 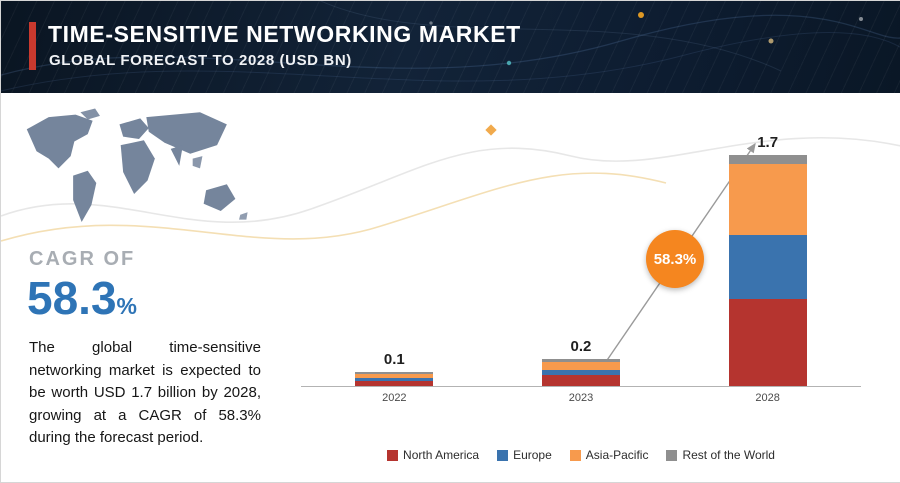 What do you see at coordinates (200, 60) in the screenshot?
I see `page-subtitle: GLOBAL FORECAST TO 2028 (USD BN)` at bounding box center [200, 60].